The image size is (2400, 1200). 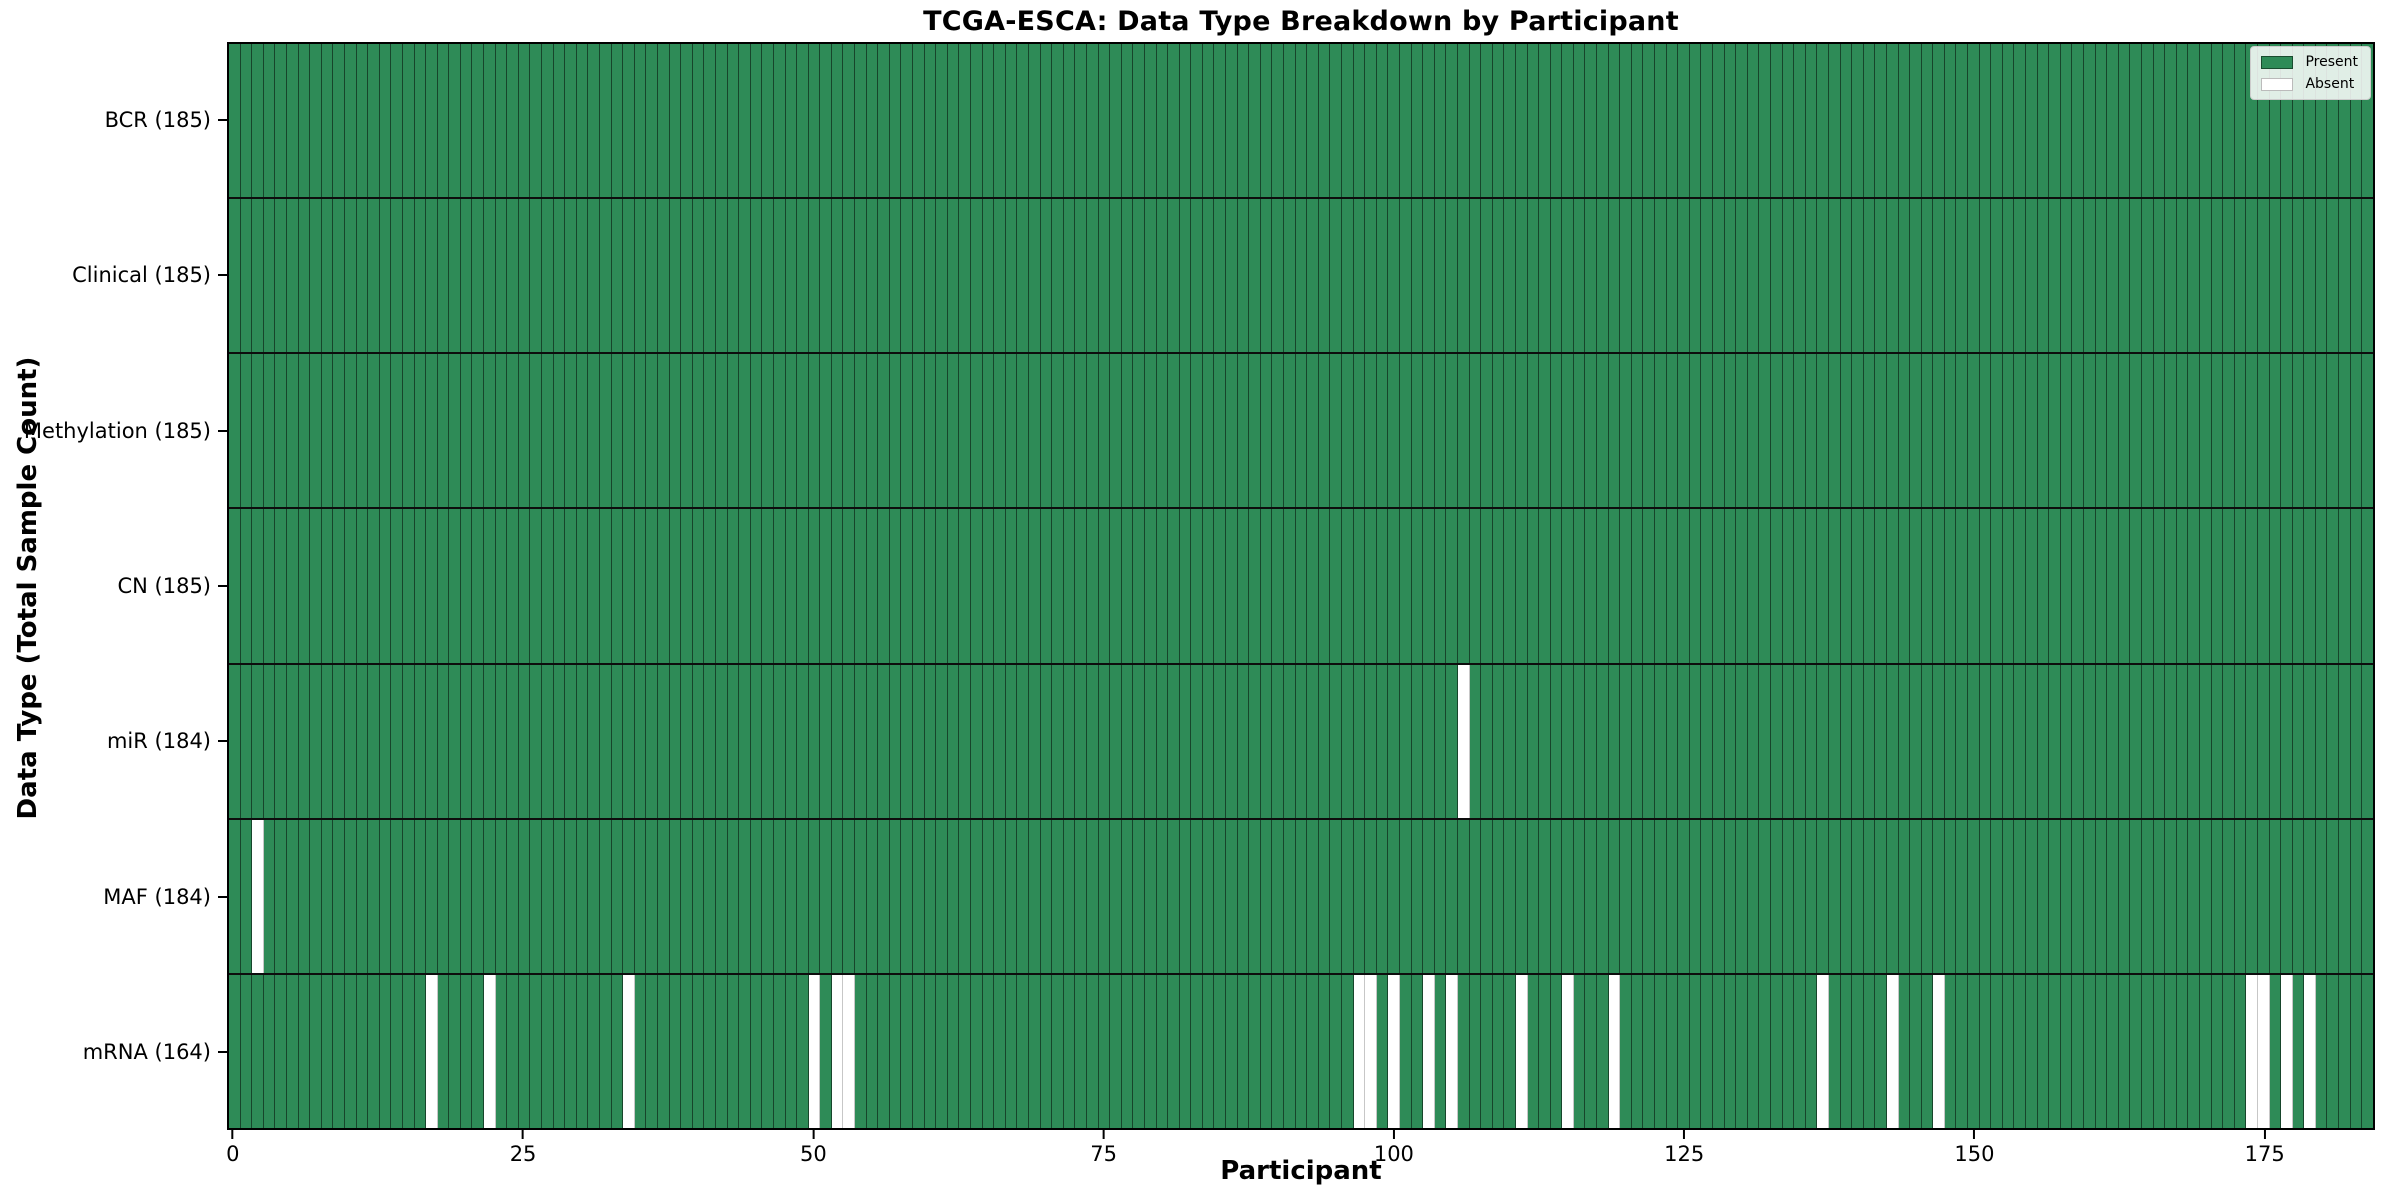 What do you see at coordinates (1300, 1158) in the screenshot?
I see `x-axis: 0 25 50 75 100 125 150 175` at bounding box center [1300, 1158].